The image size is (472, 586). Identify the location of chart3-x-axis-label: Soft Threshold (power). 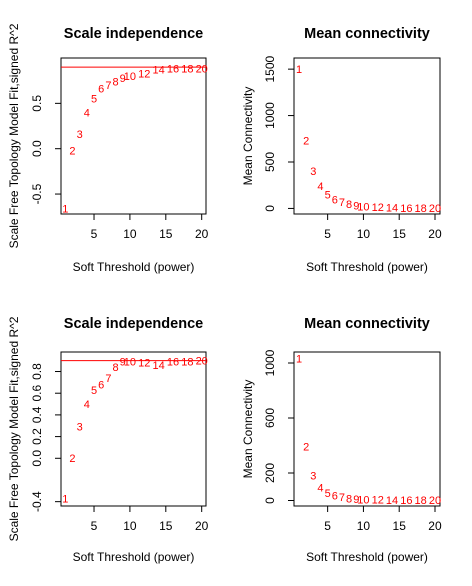
(134, 557).